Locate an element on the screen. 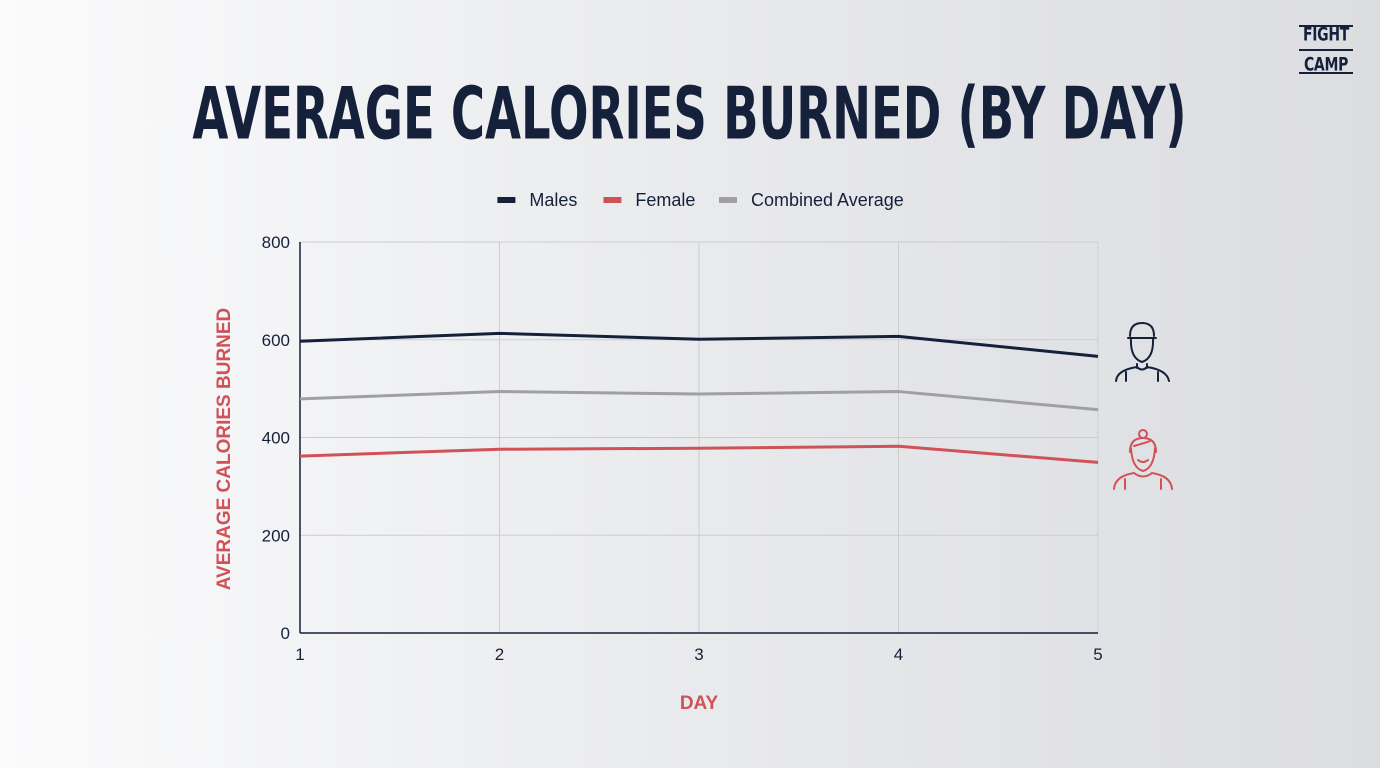 The width and height of the screenshot is (1380, 768). legend-entry: Combined Average is located at coordinates (827, 200).